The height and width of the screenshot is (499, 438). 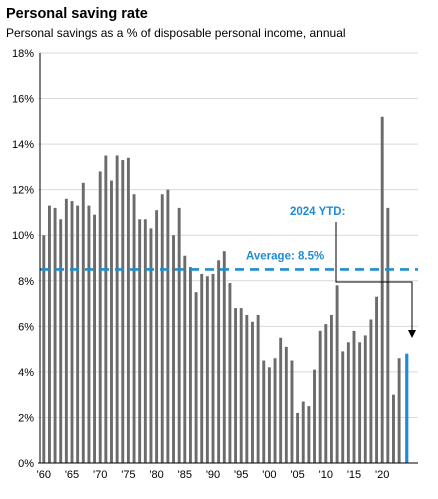 I want to click on x-tick-label: '10, so click(x=326, y=475).